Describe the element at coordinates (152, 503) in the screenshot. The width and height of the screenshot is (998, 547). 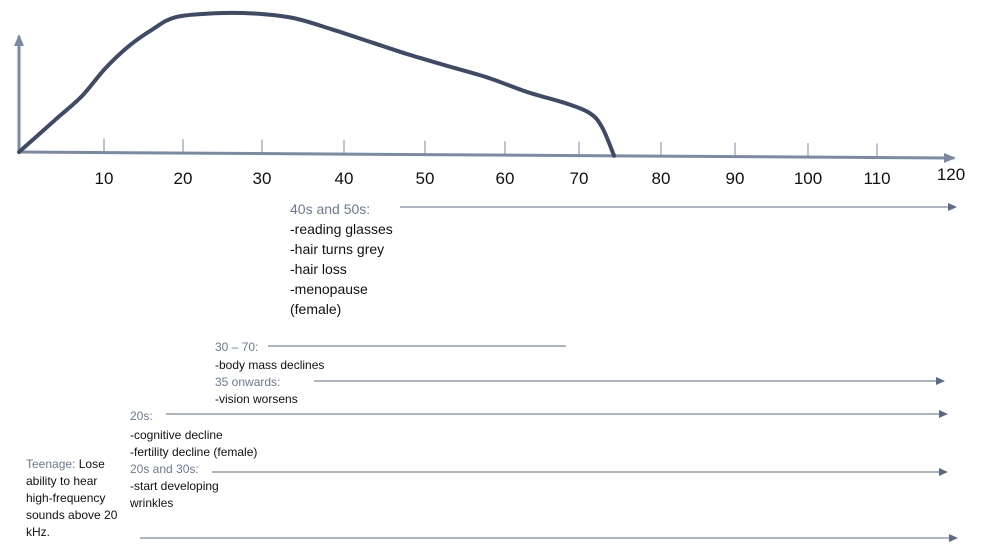
I see `twenties-thirties-item: wrinkles` at that location.